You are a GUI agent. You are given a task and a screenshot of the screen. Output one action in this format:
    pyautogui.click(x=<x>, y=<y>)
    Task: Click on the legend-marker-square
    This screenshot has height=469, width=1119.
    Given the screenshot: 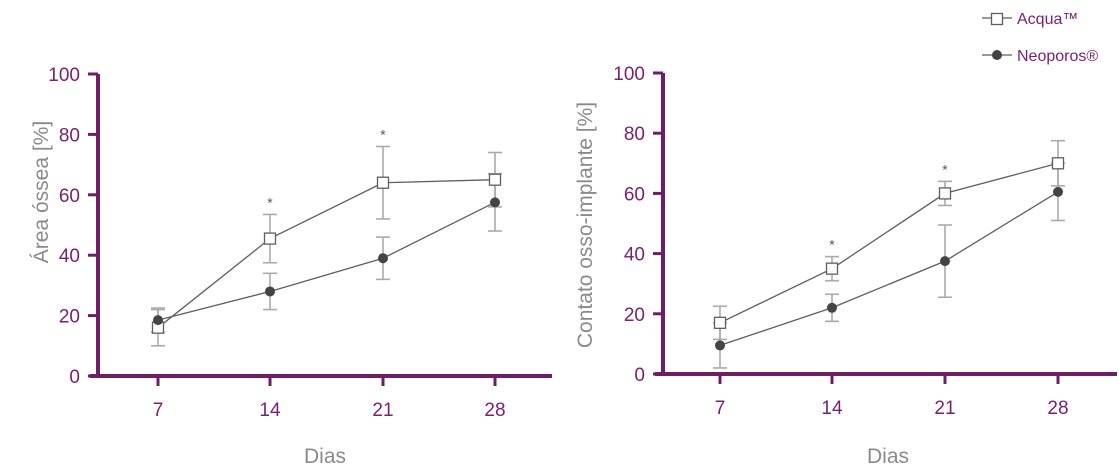 What is the action you would take?
    pyautogui.click(x=997, y=19)
    